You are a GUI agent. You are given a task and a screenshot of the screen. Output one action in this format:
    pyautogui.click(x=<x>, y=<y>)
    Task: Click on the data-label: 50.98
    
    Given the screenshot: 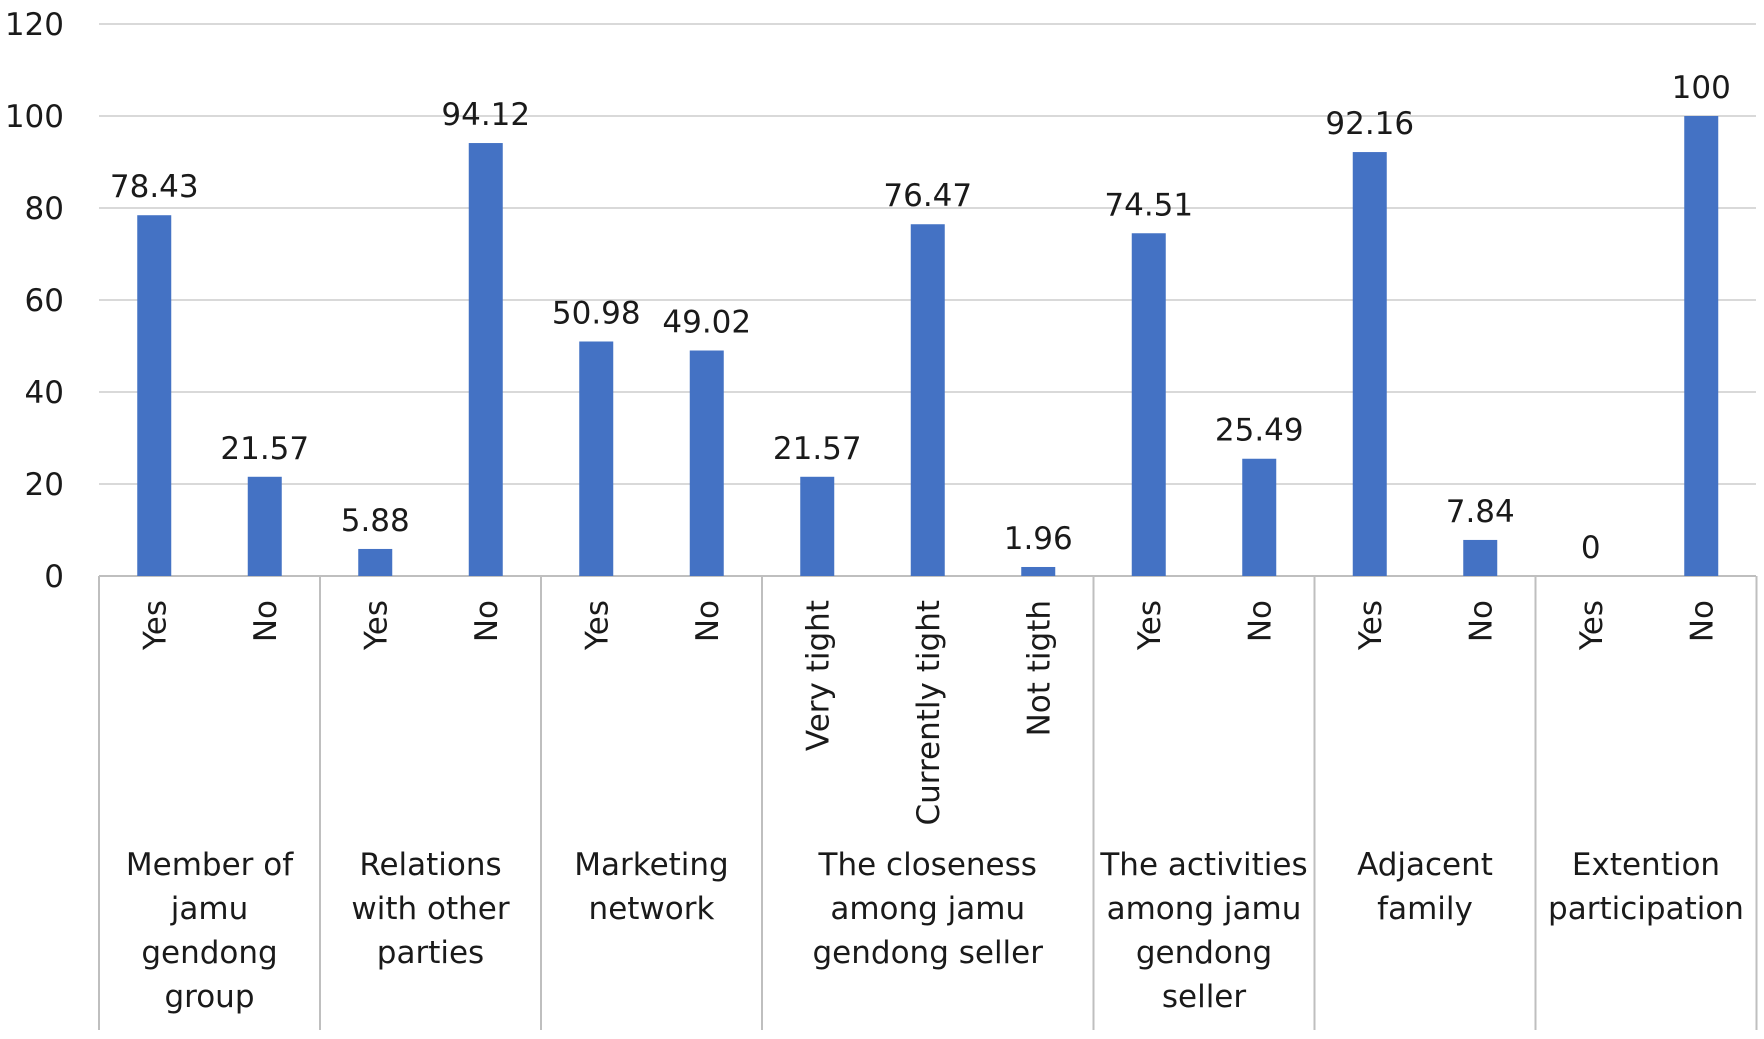 What is the action you would take?
    pyautogui.click(x=596, y=313)
    